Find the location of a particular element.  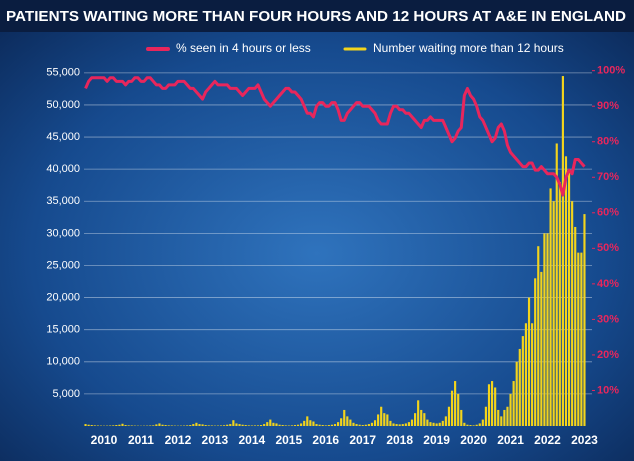

y-tick-label: 40,000 is located at coordinates (63, 169).